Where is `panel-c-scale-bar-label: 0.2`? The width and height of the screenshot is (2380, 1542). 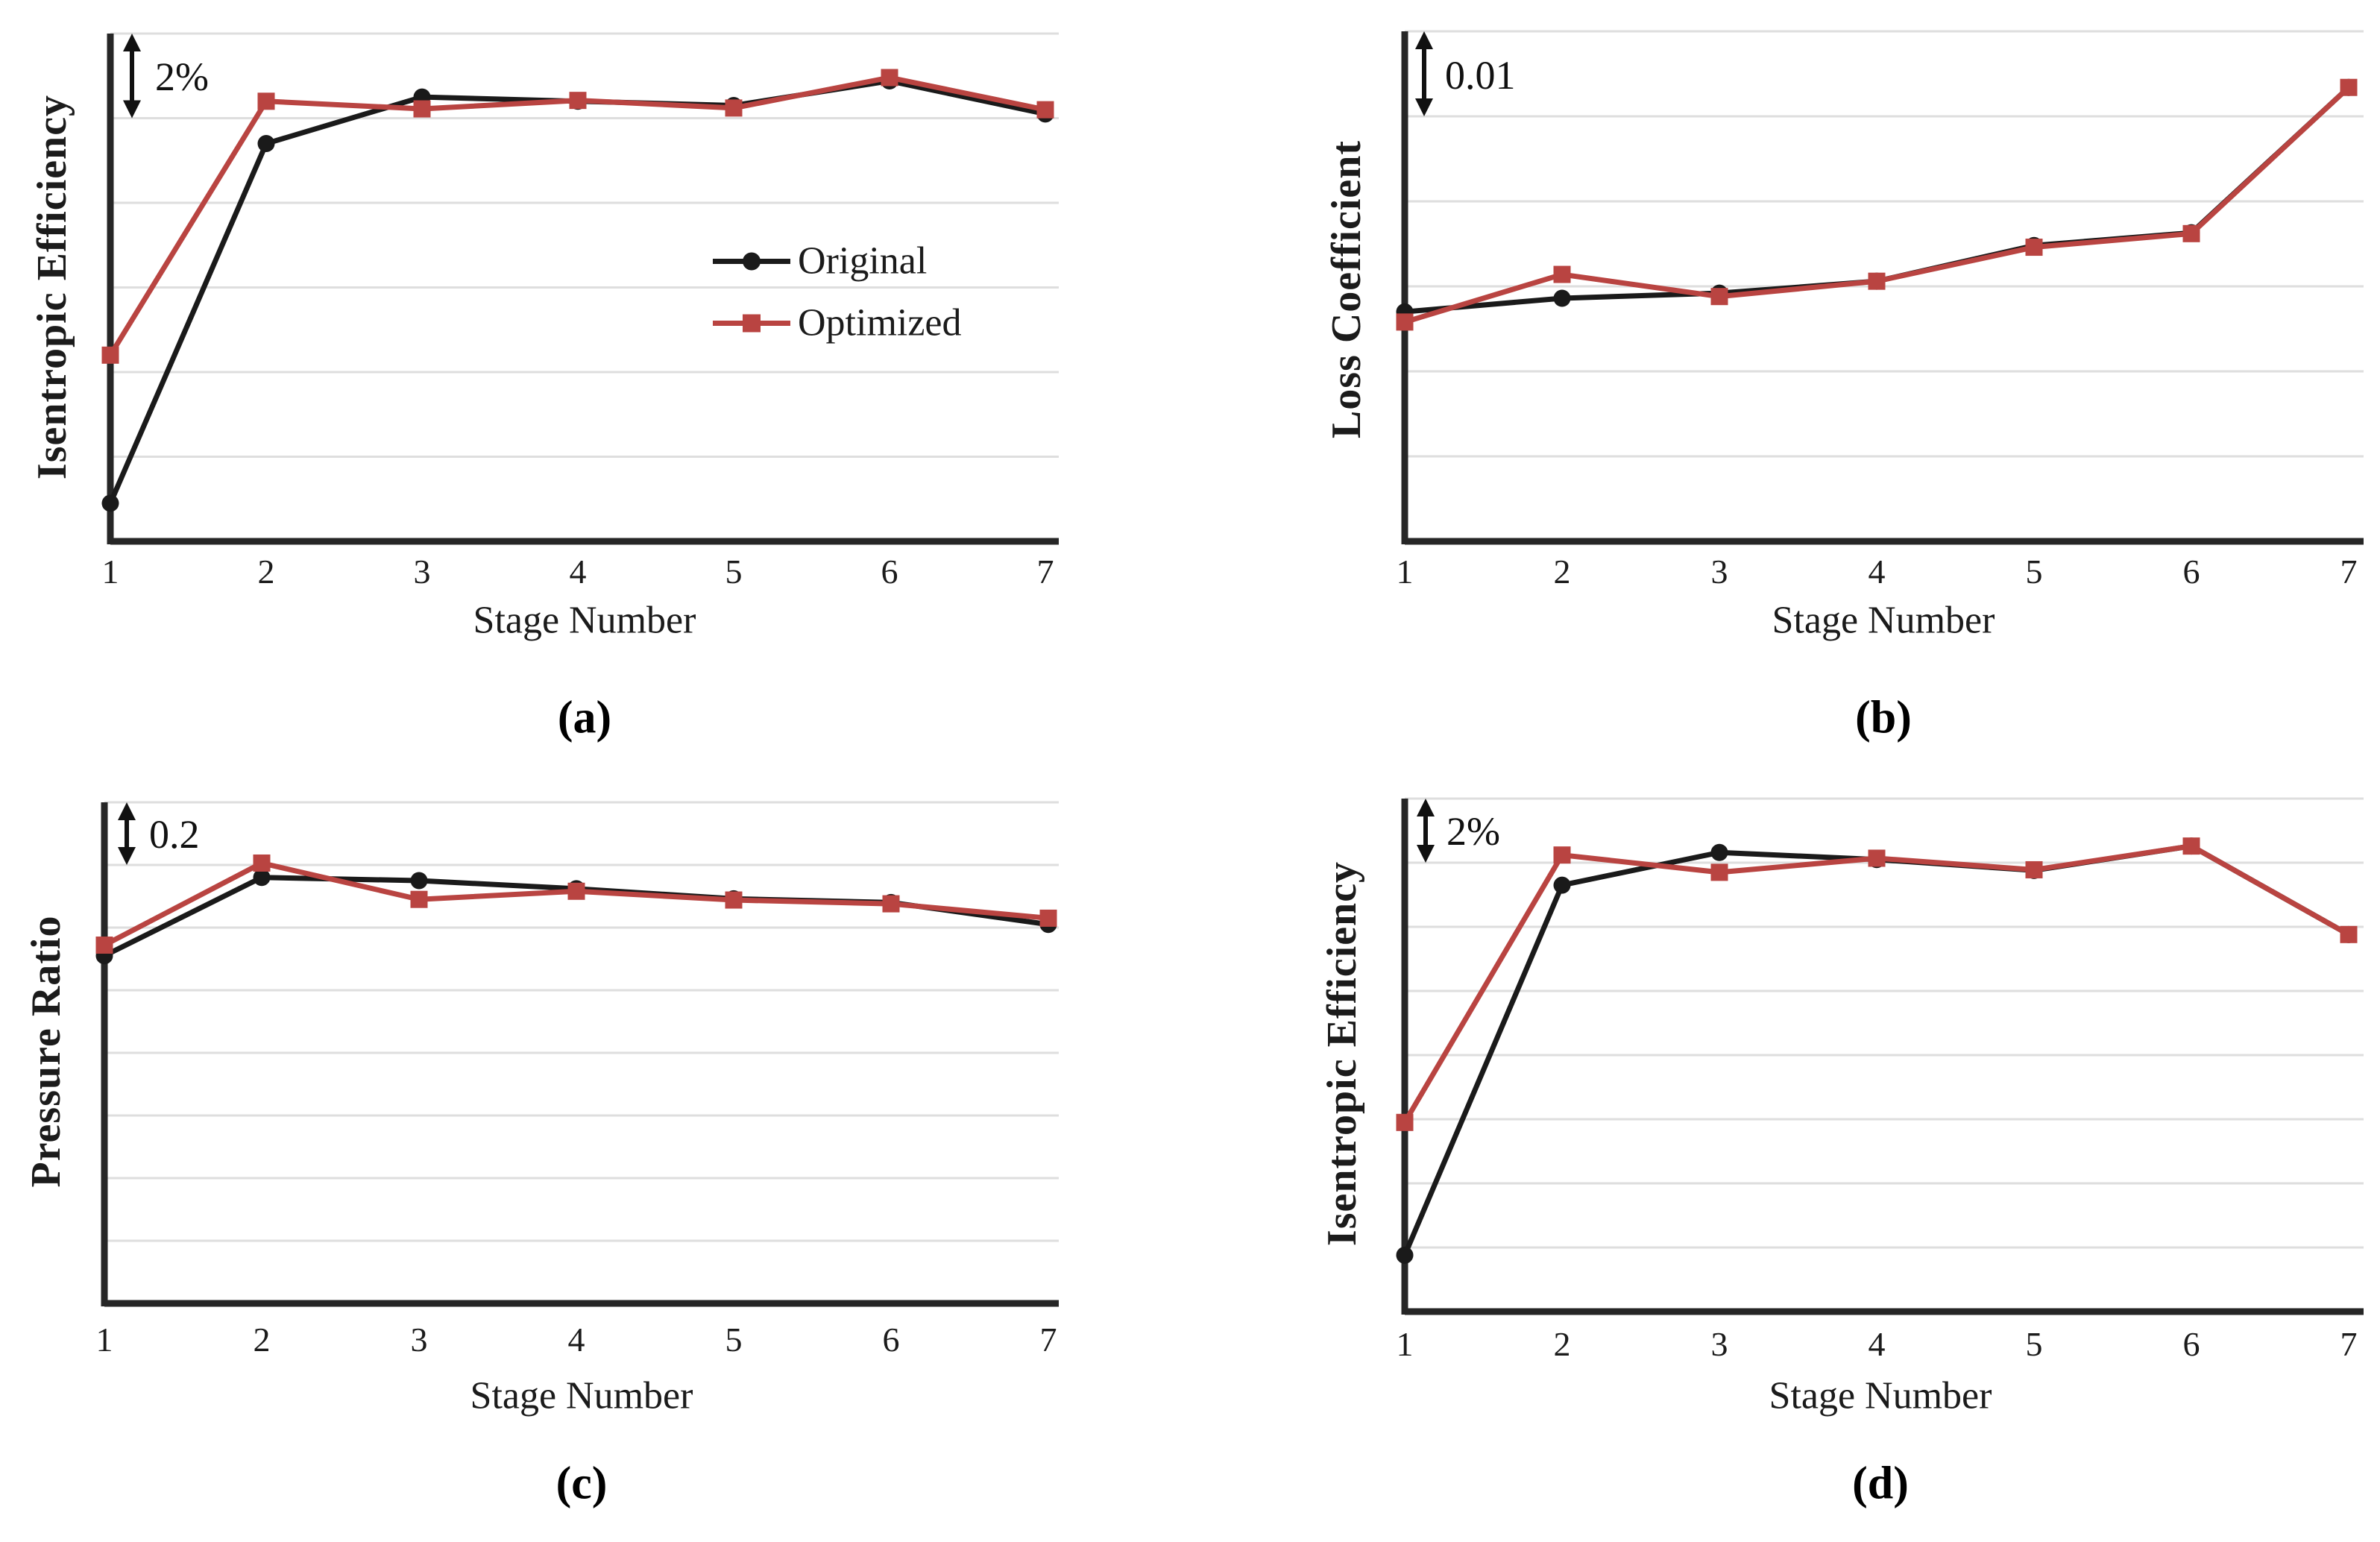 panel-c-scale-bar-label: 0.2 is located at coordinates (174, 834).